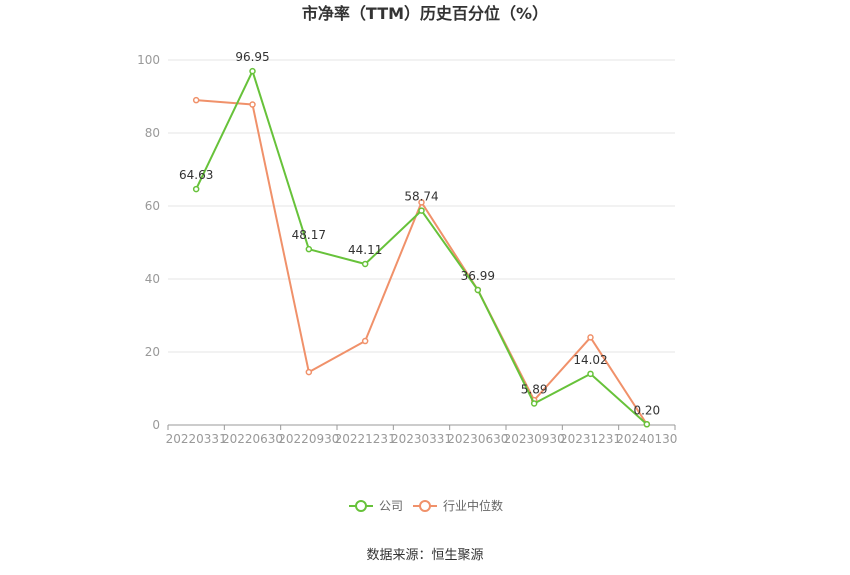  What do you see at coordinates (309, 235) in the screenshot?
I see `data-label: 48.17` at bounding box center [309, 235].